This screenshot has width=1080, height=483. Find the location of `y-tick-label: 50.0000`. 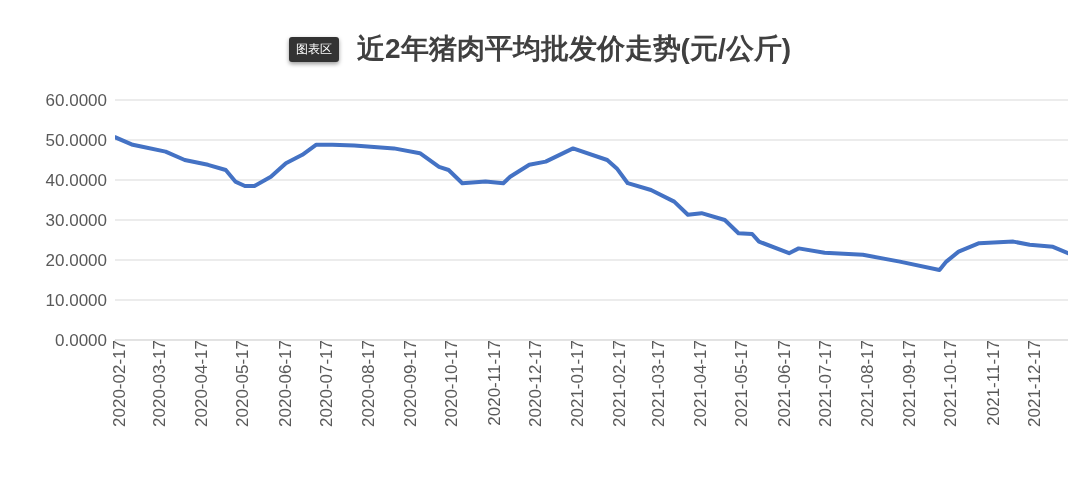

y-tick-label: 50.0000 is located at coordinates (76, 141).